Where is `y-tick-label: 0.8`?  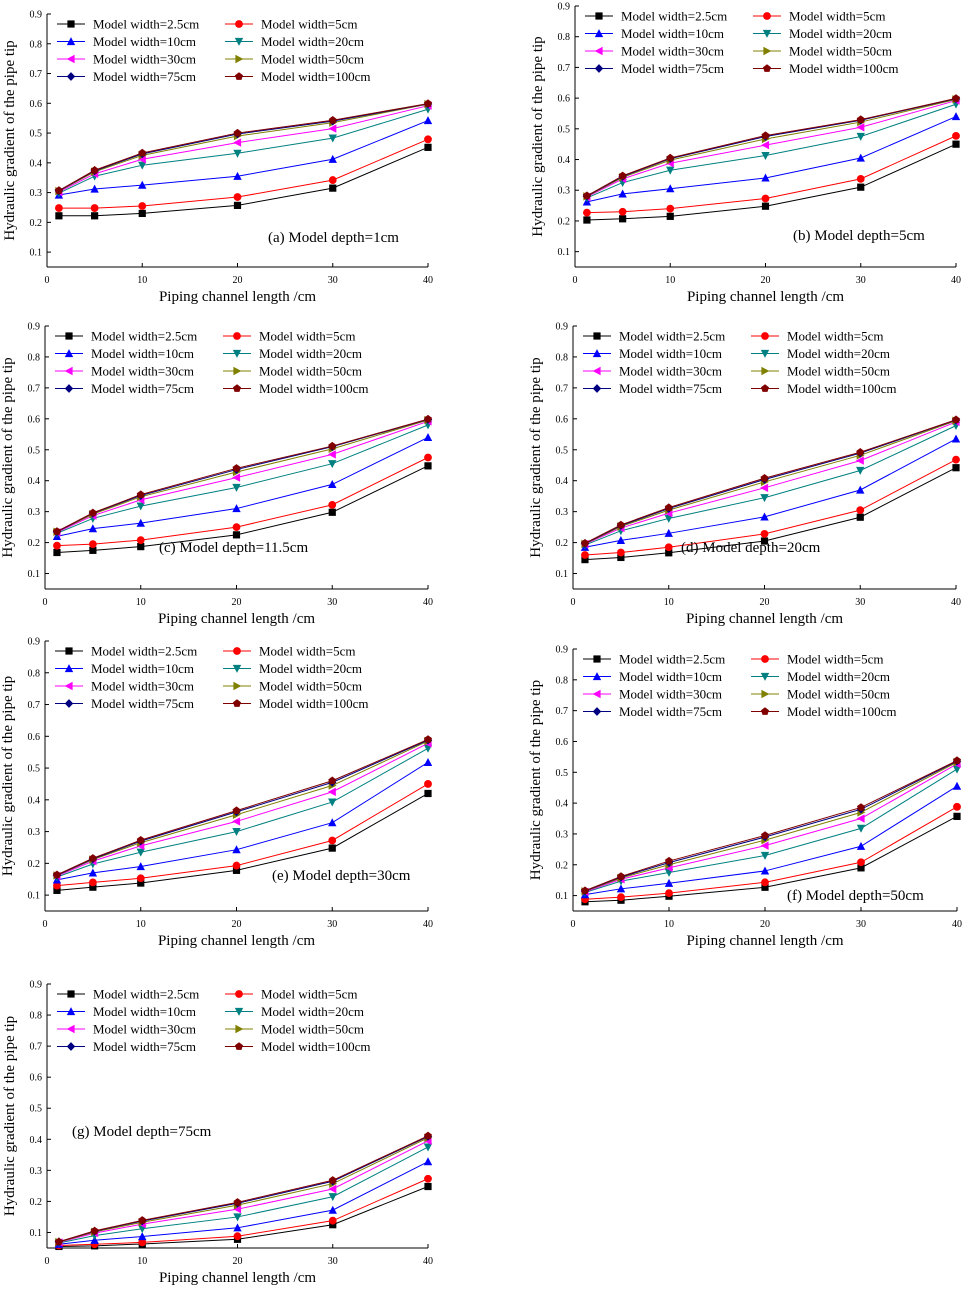 y-tick-label: 0.8 is located at coordinates (36, 1016).